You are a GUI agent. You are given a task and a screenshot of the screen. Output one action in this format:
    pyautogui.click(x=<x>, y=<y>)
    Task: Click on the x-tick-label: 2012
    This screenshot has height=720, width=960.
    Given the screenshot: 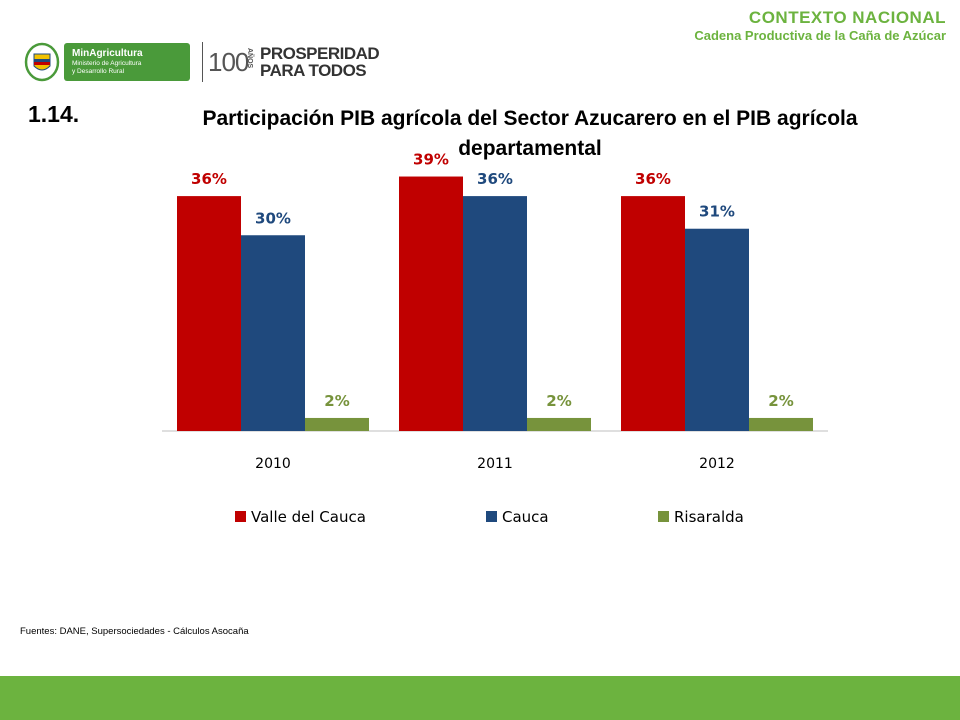 What is the action you would take?
    pyautogui.click(x=717, y=464)
    